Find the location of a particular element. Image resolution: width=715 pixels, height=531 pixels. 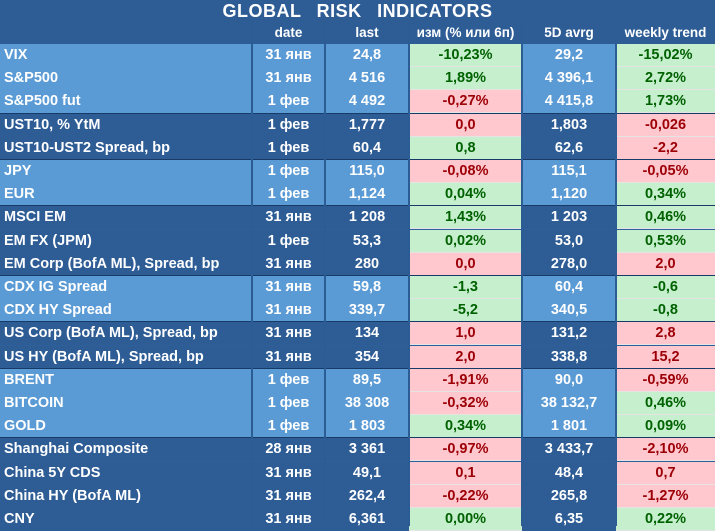

weekly-trend-cell: -0,8 is located at coordinates (665, 310).